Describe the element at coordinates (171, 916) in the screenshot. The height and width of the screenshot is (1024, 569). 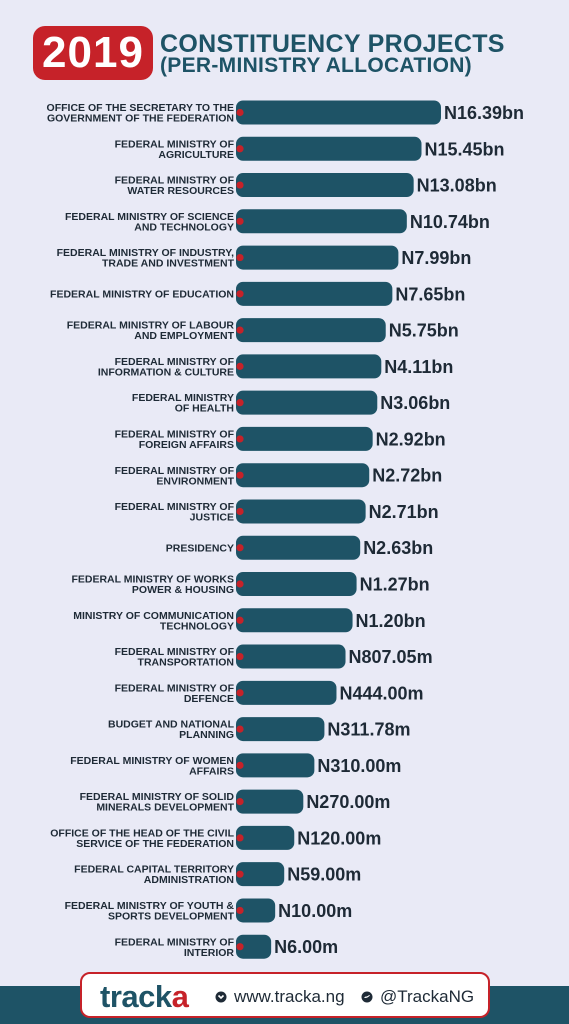
I see `category-label-line: SPORTS DEVELOPMENT` at that location.